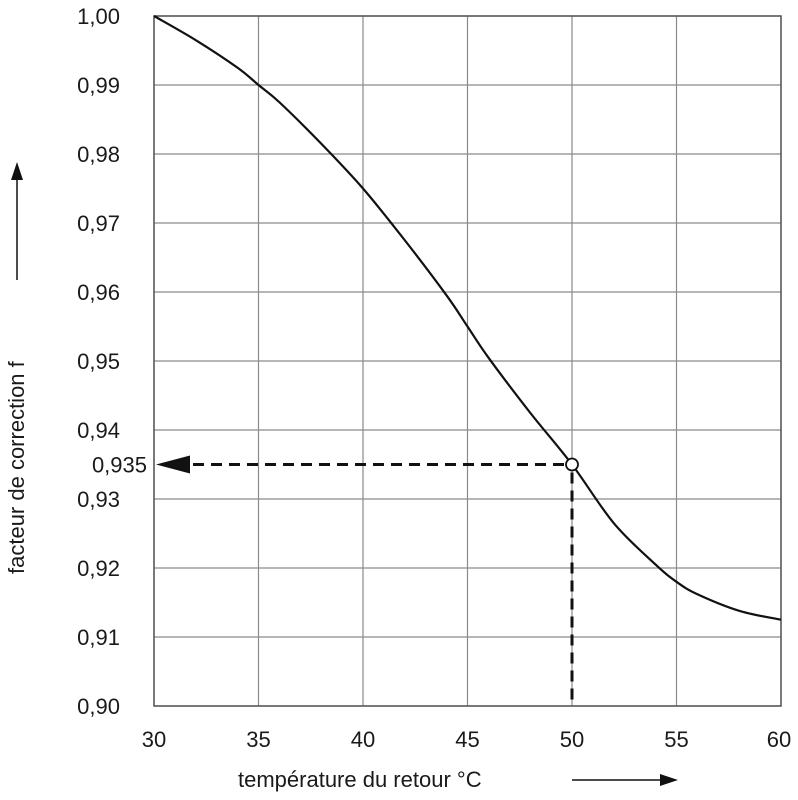 This screenshot has width=798, height=800. Describe the element at coordinates (363, 739) in the screenshot. I see `x-tick-label: 40` at that location.